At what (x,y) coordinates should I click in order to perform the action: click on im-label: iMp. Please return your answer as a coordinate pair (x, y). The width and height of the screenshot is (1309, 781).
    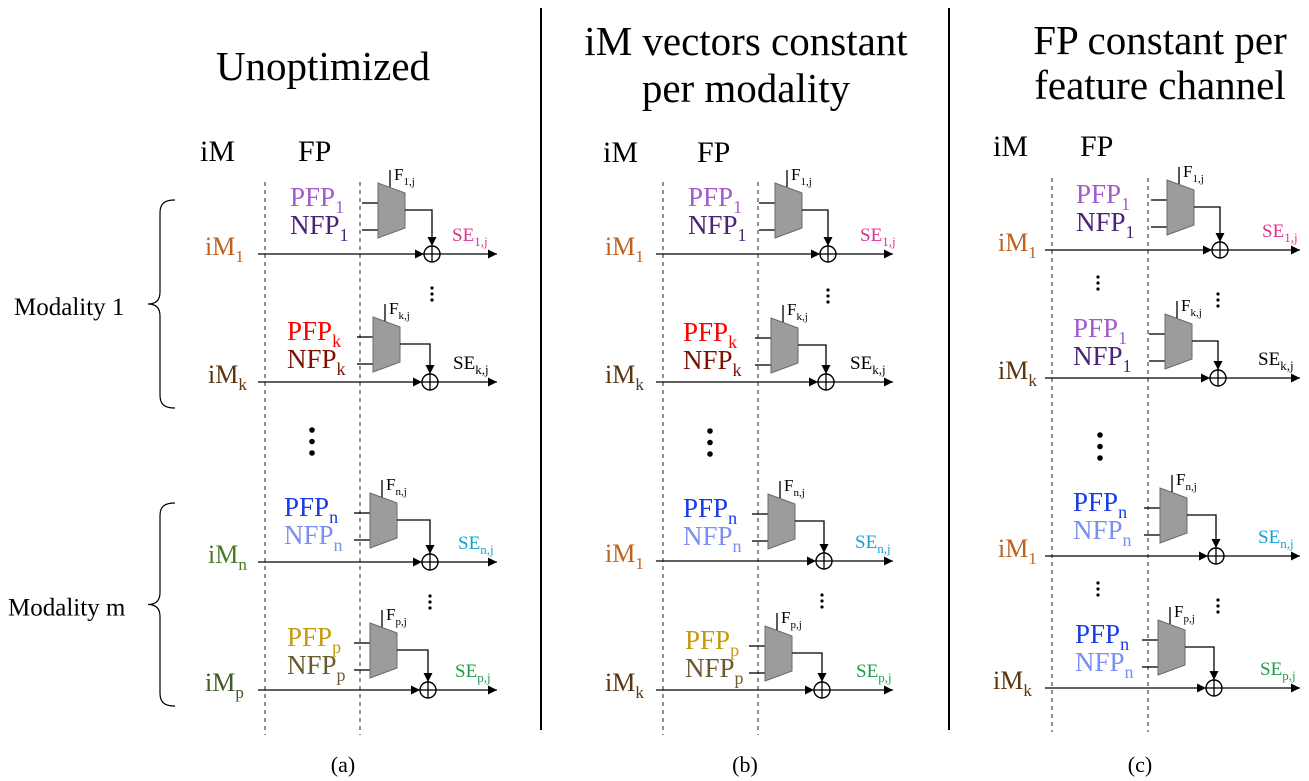
    Looking at the image, I should click on (224, 685).